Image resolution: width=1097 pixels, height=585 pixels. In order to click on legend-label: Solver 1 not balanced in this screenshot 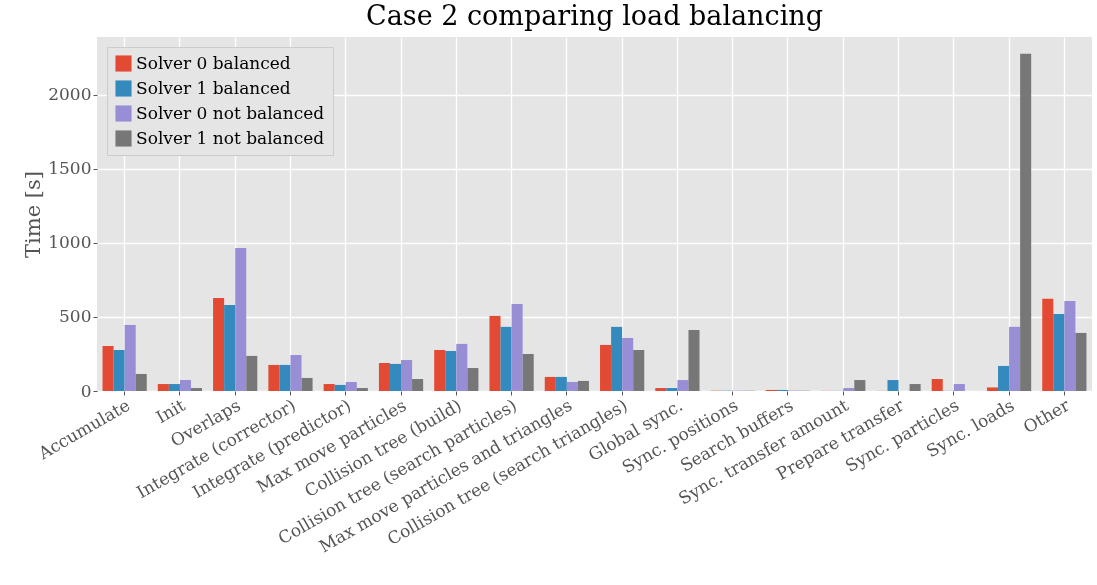, I will do `click(230, 137)`.